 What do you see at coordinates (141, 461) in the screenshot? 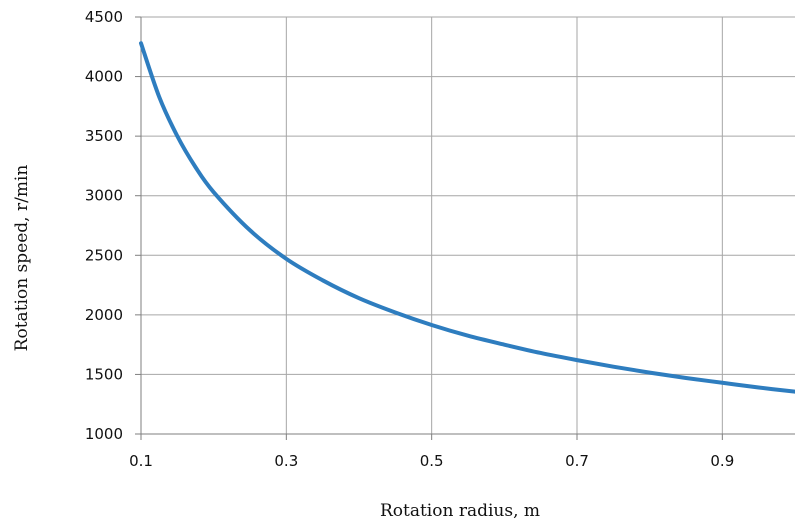
I see `x-tick-label: 0.1` at bounding box center [141, 461].